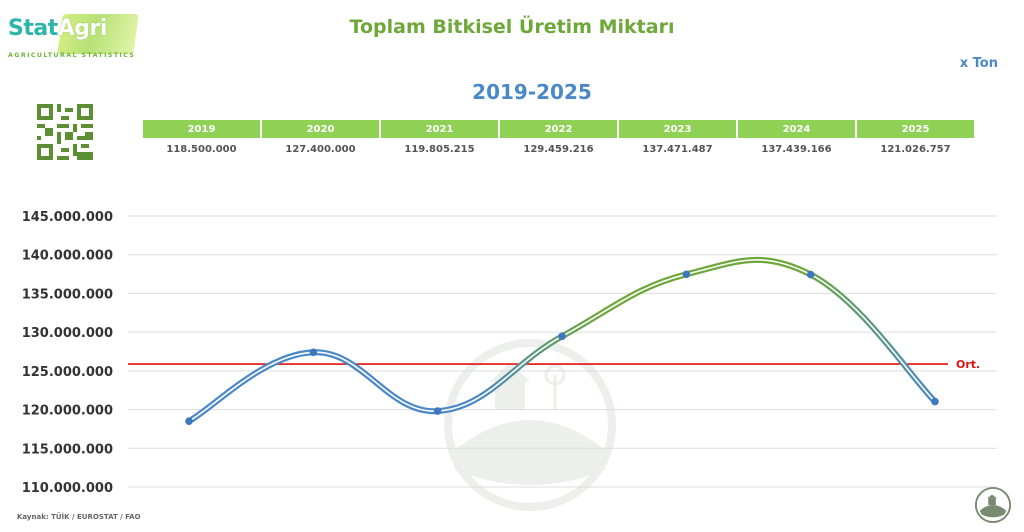  Describe the element at coordinates (810, 274) in the screenshot. I see `data-point-2024` at that location.